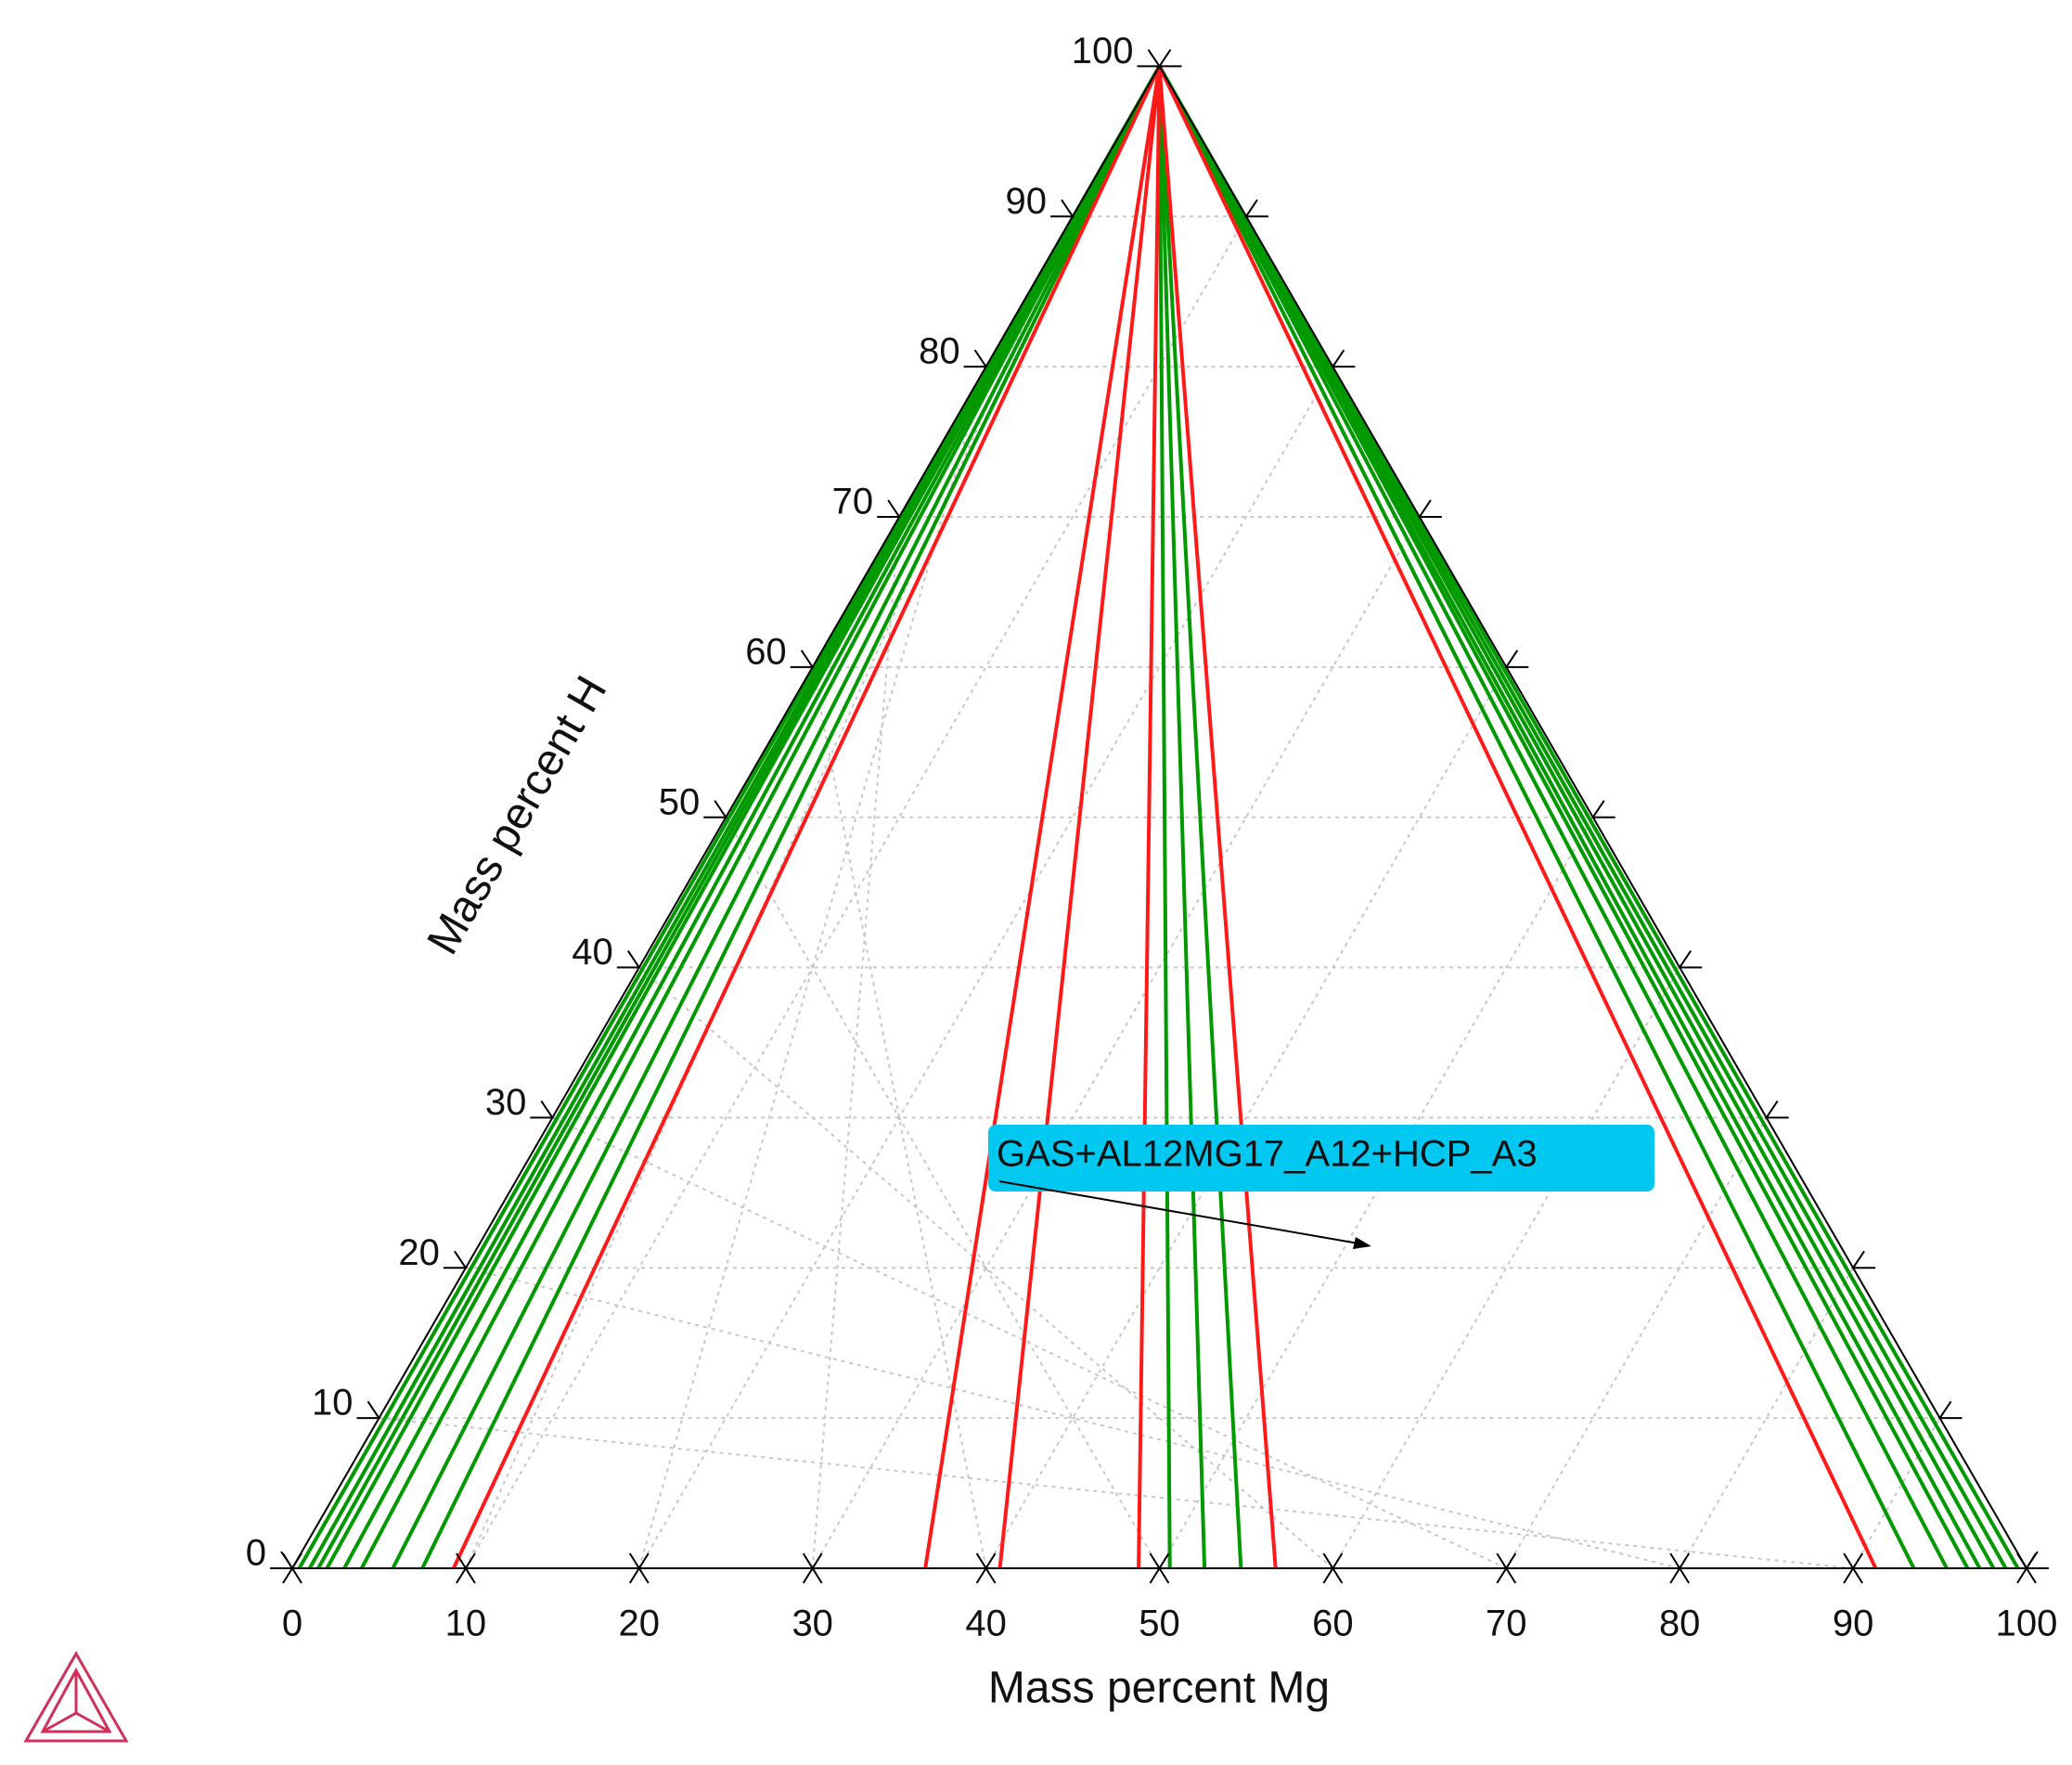 Image resolution: width=2072 pixels, height=1765 pixels. What do you see at coordinates (517, 815) in the screenshot?
I see `y-axis-title: Mass percent H` at bounding box center [517, 815].